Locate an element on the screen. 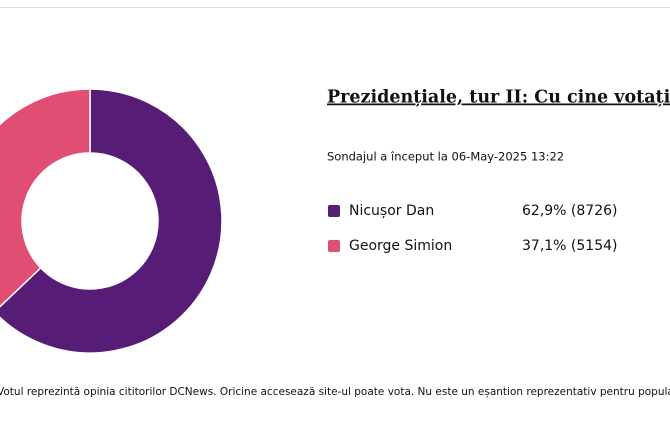 This screenshot has height=447, width=670. chart-title: Prezidențiale, tur II: Cu cine votați? is located at coordinates (498, 98).